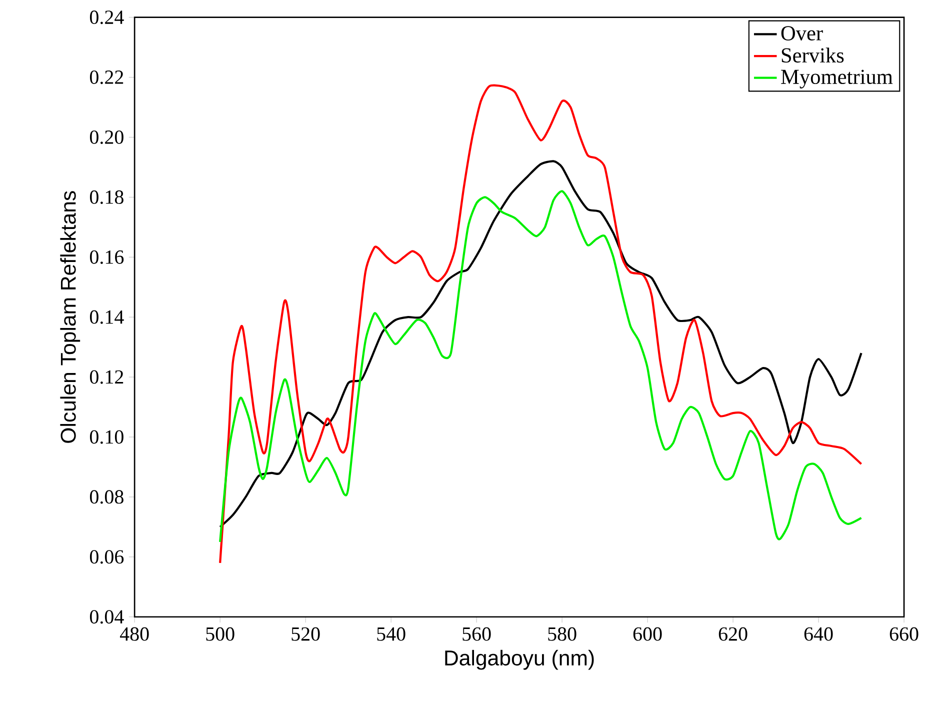 The image size is (934, 723). What do you see at coordinates (476, 634) in the screenshot?
I see `x-tick-label: 560` at bounding box center [476, 634].